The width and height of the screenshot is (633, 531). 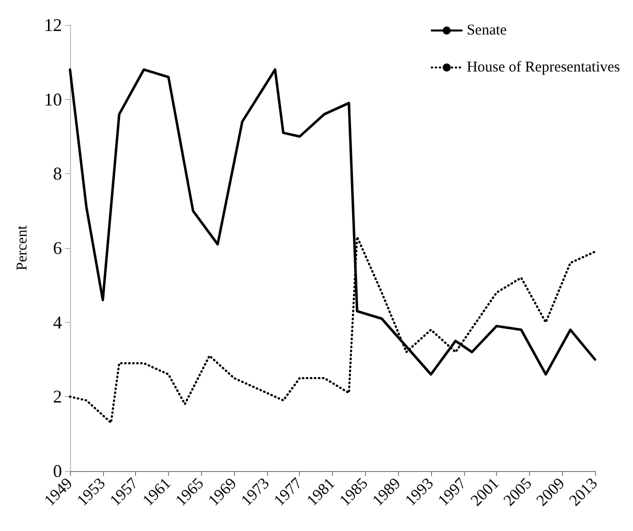 I want to click on y-tick-label: 0, so click(x=57, y=471).